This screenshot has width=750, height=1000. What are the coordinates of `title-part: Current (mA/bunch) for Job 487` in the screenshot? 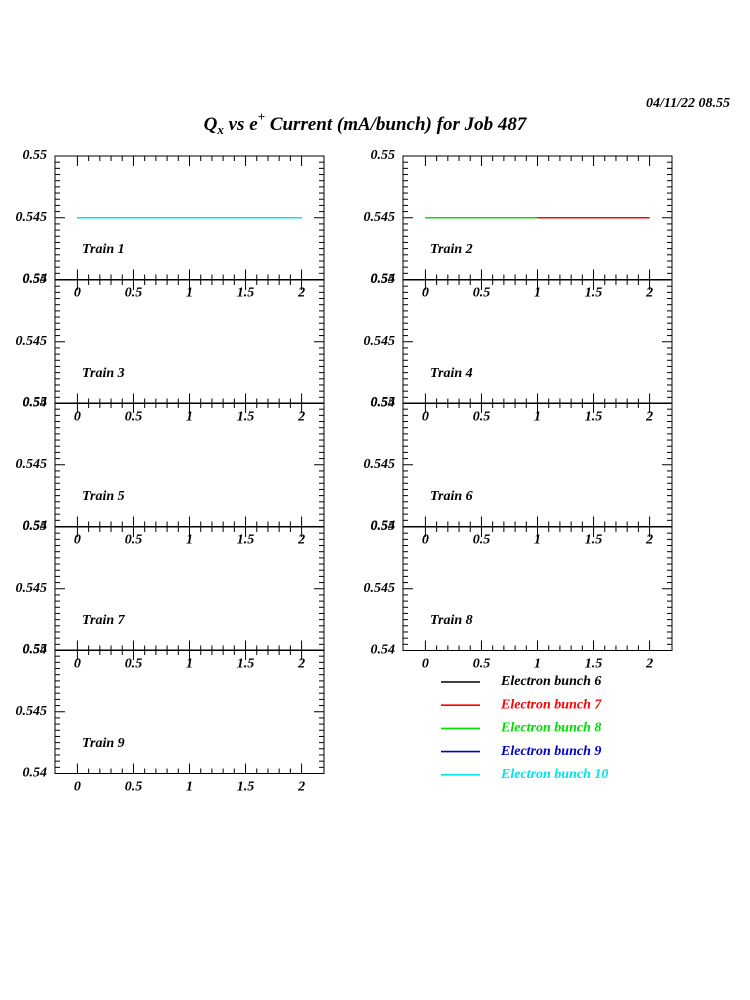 It's located at (396, 124).